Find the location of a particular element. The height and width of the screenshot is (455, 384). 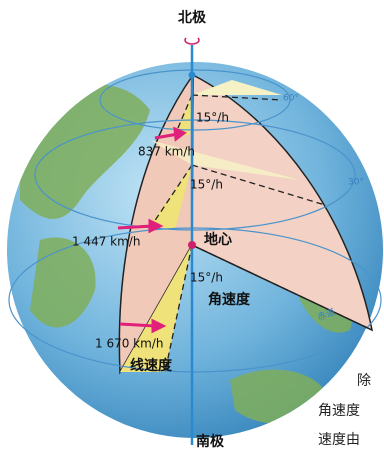

side-text: 速度由 is located at coordinates (339, 440).